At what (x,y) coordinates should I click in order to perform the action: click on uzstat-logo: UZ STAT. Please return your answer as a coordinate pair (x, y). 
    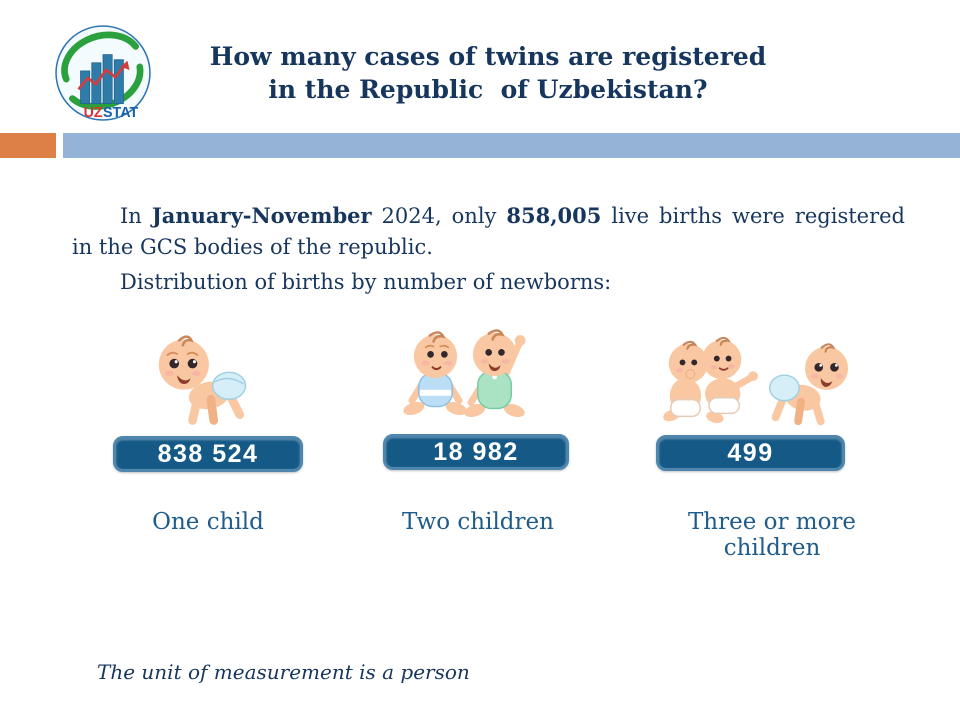
    Looking at the image, I should click on (103, 73).